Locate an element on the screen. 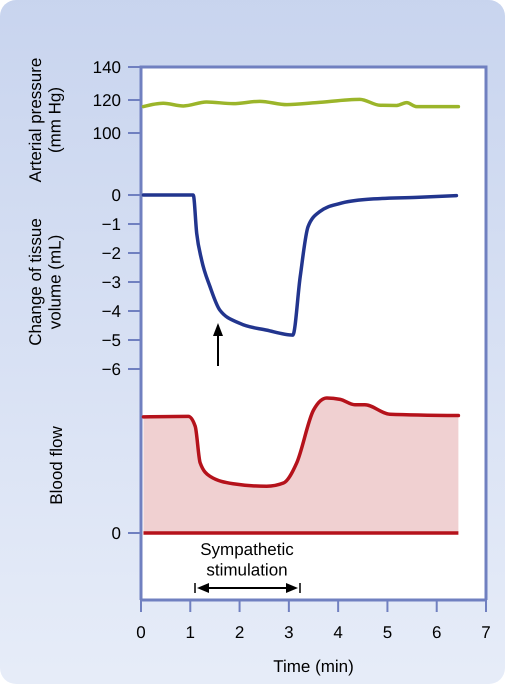 The image size is (505, 684). x-tick-label: 3 is located at coordinates (289, 632).